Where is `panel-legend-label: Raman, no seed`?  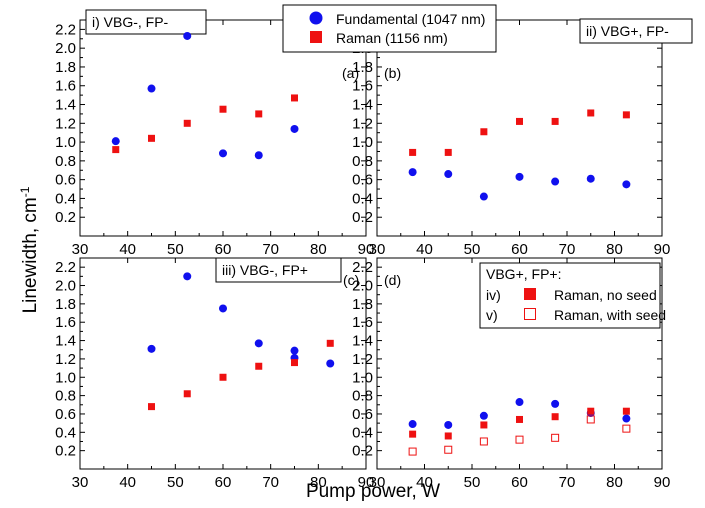
panel-legend-label: Raman, no seed is located at coordinates (605, 295).